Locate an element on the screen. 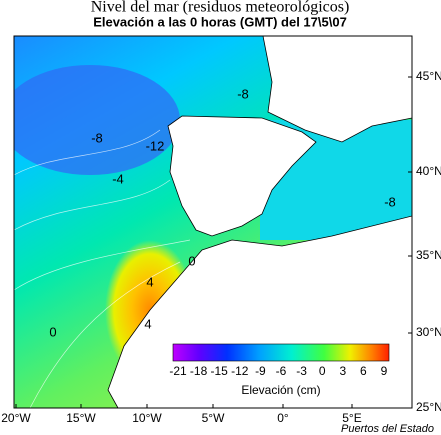 This screenshot has height=435, width=441. colorbar-tick-label: 6 is located at coordinates (363, 371).